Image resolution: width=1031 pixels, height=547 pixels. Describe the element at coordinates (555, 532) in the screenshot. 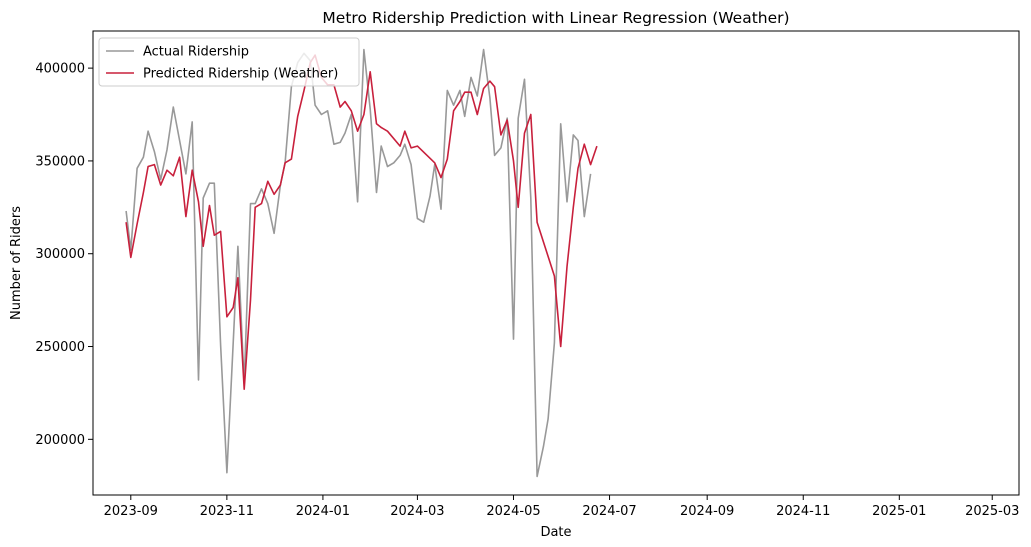

I see `x-axis-label: Date` at that location.